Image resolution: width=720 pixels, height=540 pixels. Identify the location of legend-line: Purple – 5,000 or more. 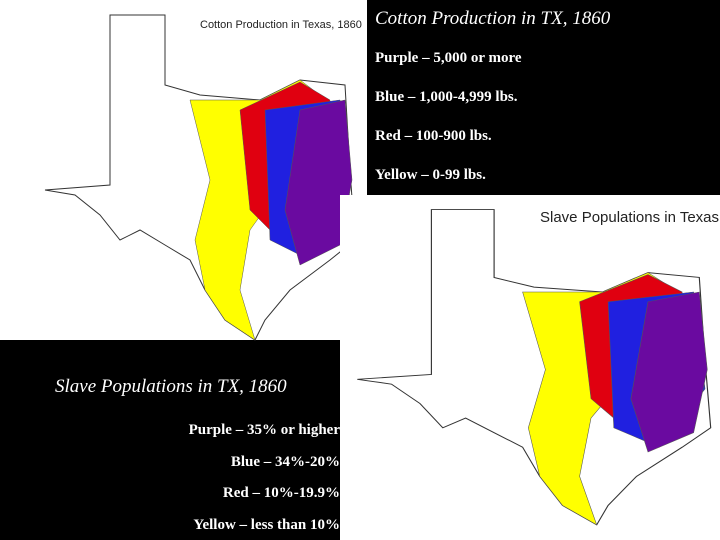
(448, 58).